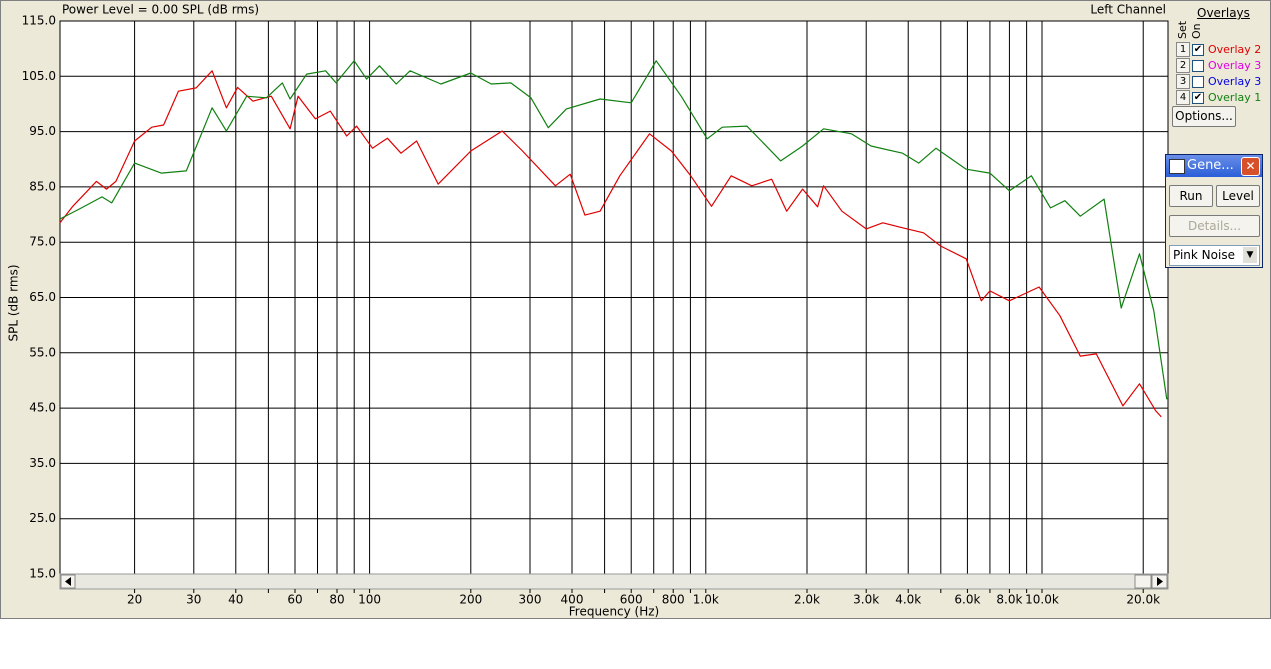 This screenshot has width=1271, height=669. Describe the element at coordinates (42, 518) in the screenshot. I see `y-tick-label: 25.0` at that location.